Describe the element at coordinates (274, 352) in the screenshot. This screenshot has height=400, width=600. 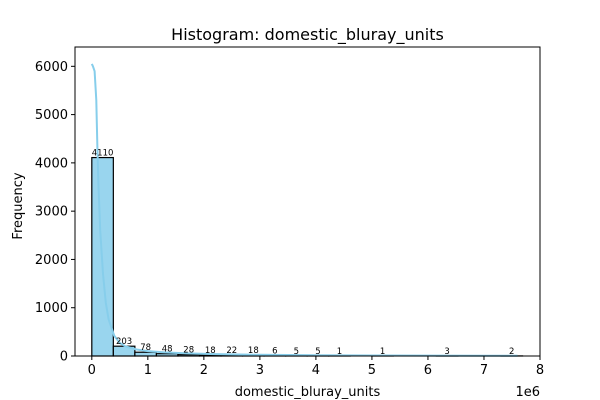
I see `bar-value-label: 6` at that location.